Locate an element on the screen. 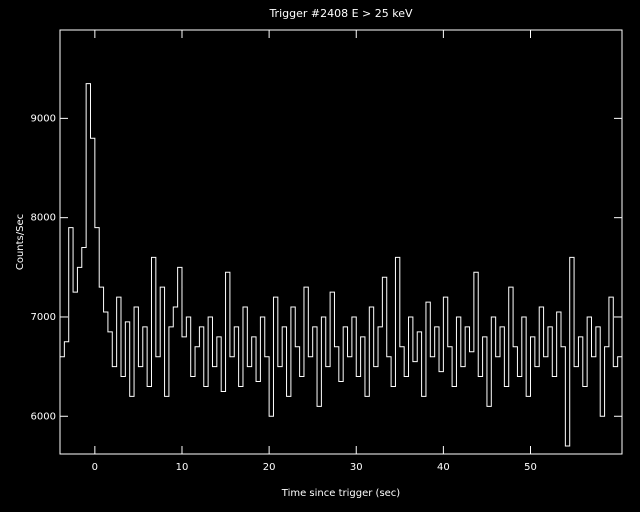 The height and width of the screenshot is (512, 640). y-axis-label: Counts/Sec is located at coordinates (20, 242).